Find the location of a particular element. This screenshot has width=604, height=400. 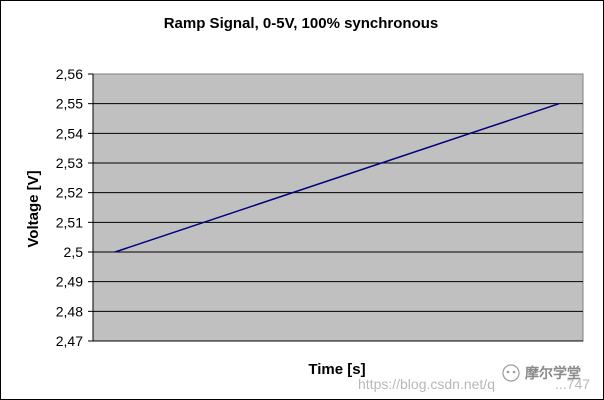

watermark-tail: ...747 is located at coordinates (572, 384).